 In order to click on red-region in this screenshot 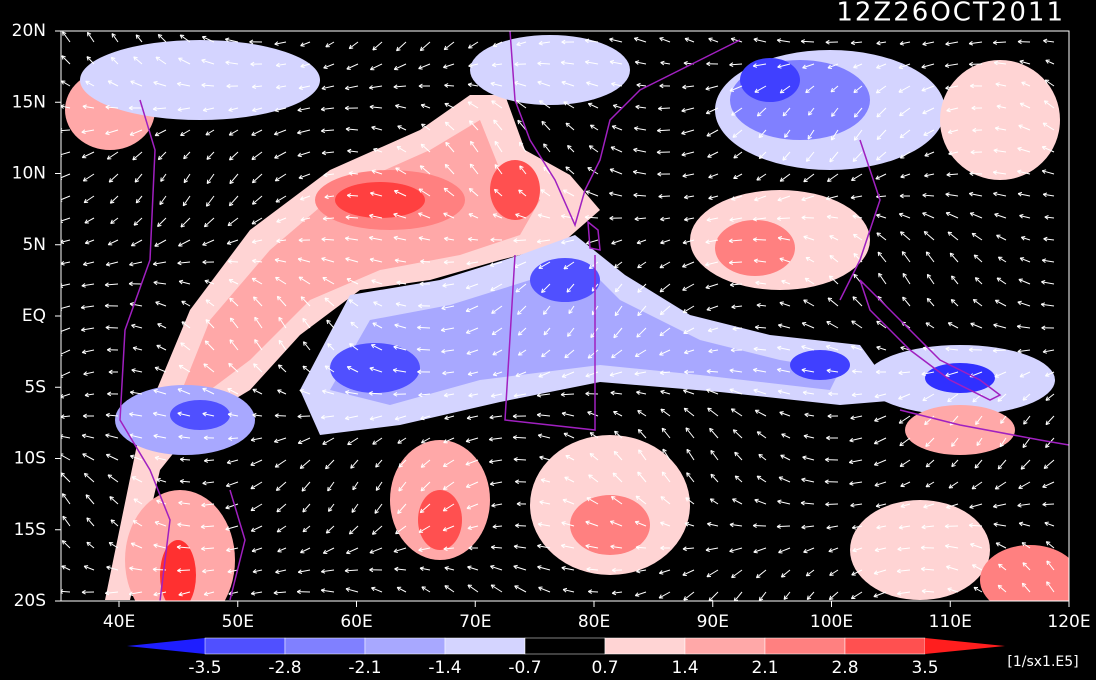, I will do `click(178, 570)`.